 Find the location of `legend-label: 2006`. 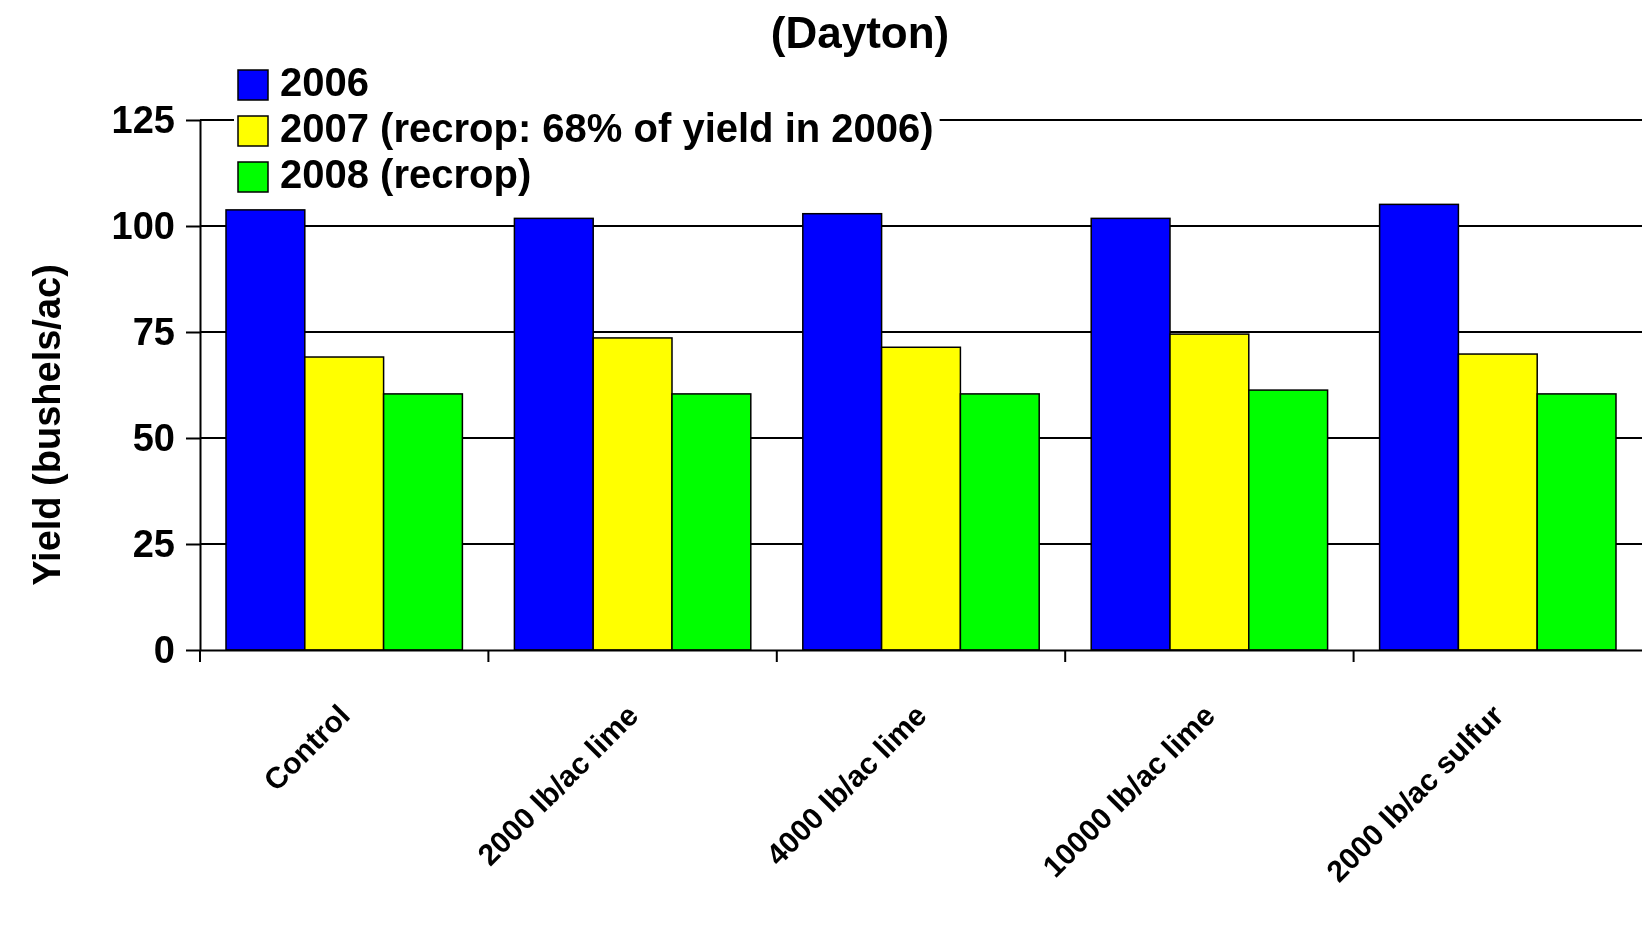

legend-label: 2006 is located at coordinates (324, 82).